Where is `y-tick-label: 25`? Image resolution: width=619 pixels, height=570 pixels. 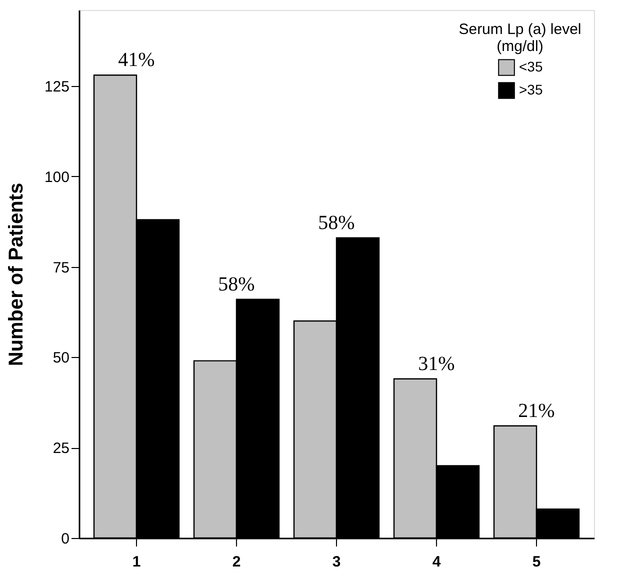 y-tick-label: 25 is located at coordinates (61, 449).